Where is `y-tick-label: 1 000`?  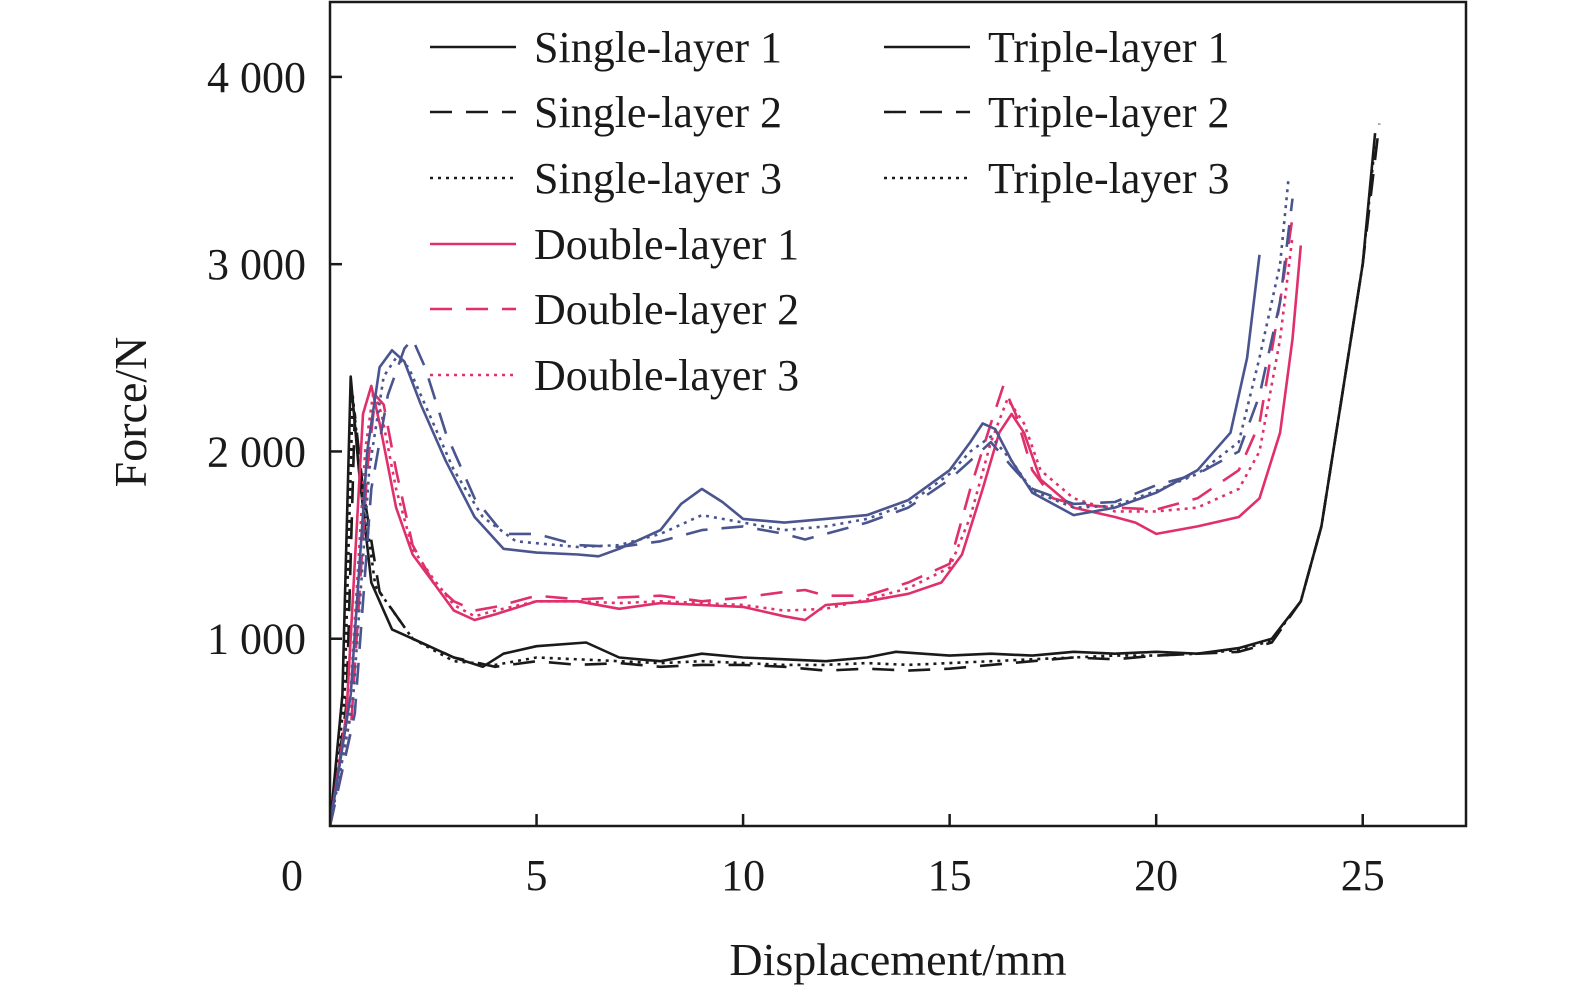
y-tick-label: 1 000 is located at coordinates (256, 639).